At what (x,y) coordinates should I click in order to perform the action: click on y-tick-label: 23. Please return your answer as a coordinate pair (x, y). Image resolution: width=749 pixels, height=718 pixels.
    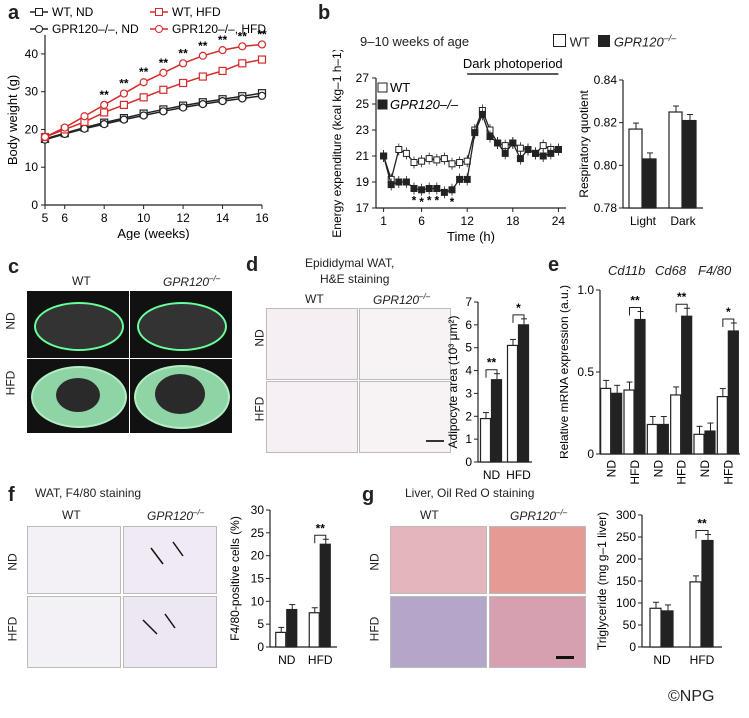
    Looking at the image, I should click on (363, 130).